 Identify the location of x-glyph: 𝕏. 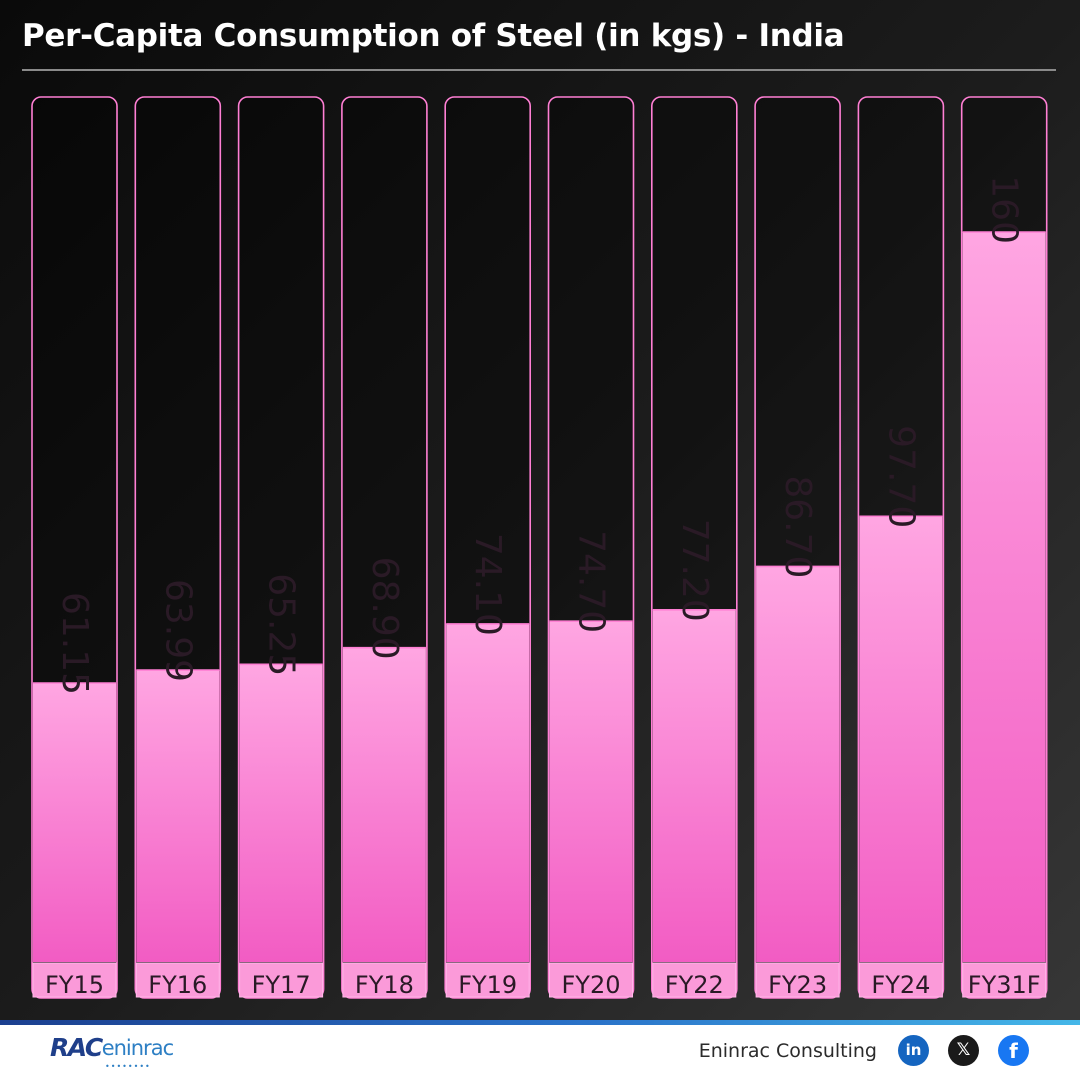
(963, 1050).